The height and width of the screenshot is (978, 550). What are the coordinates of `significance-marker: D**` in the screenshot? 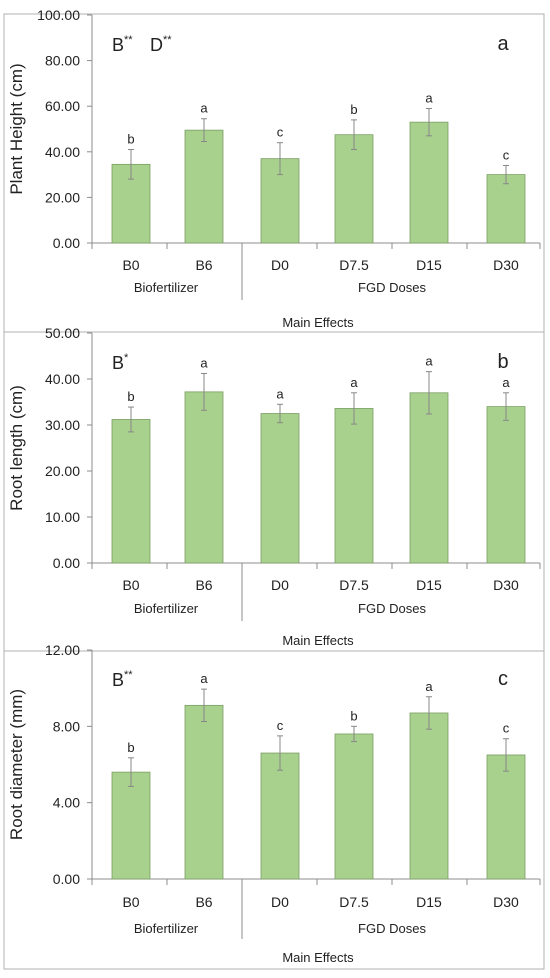 It's located at (161, 44).